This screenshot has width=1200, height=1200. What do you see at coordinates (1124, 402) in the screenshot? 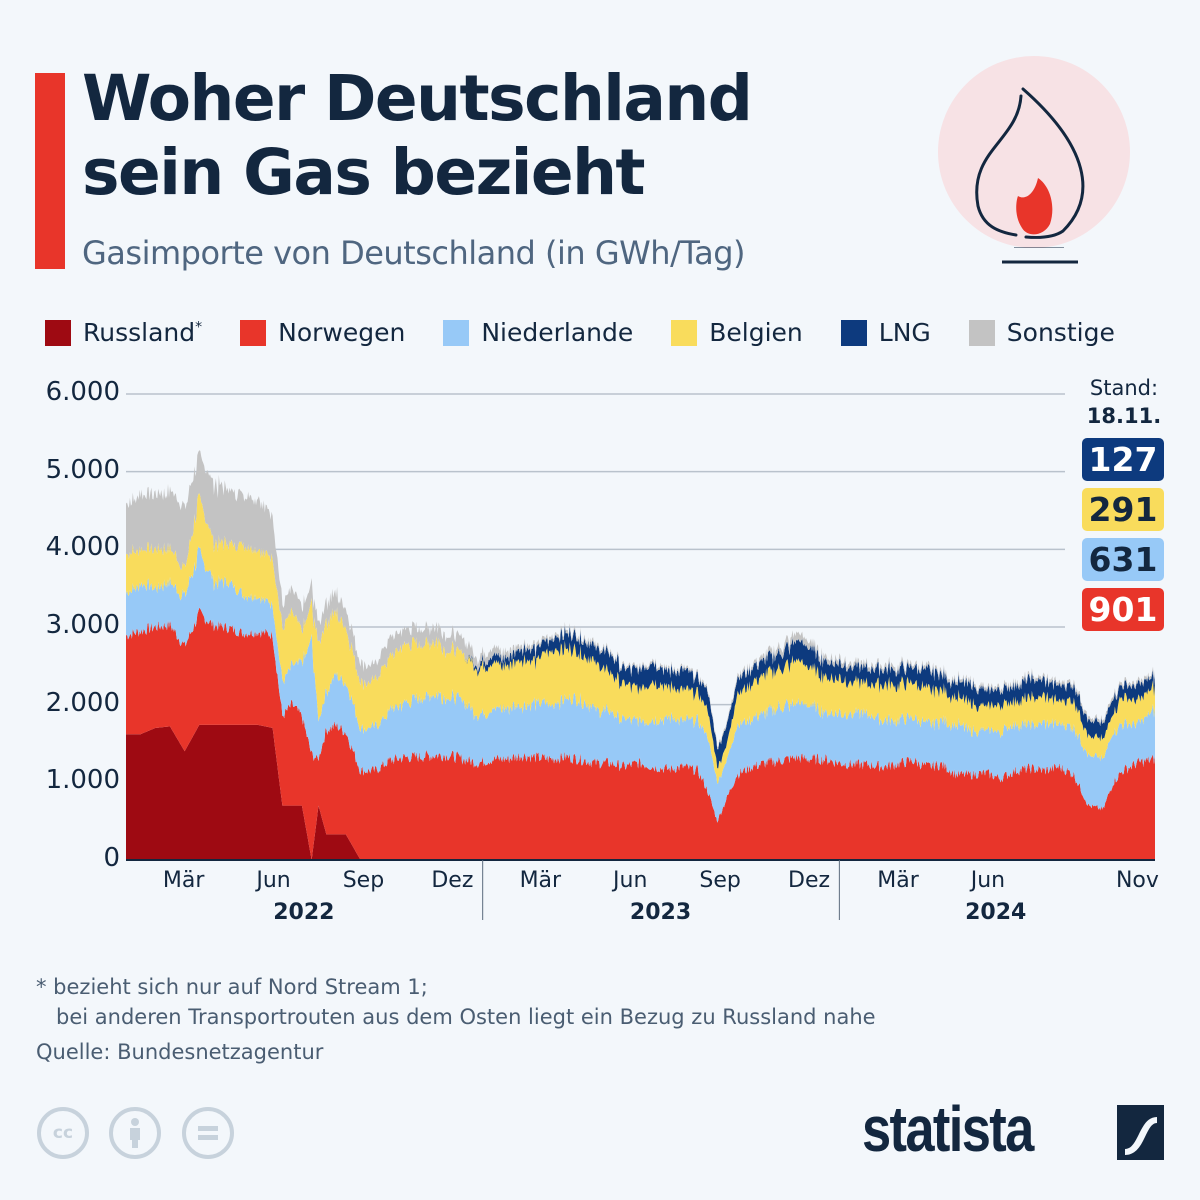
I see `stand-label: Stand: 18.11.` at bounding box center [1124, 402].